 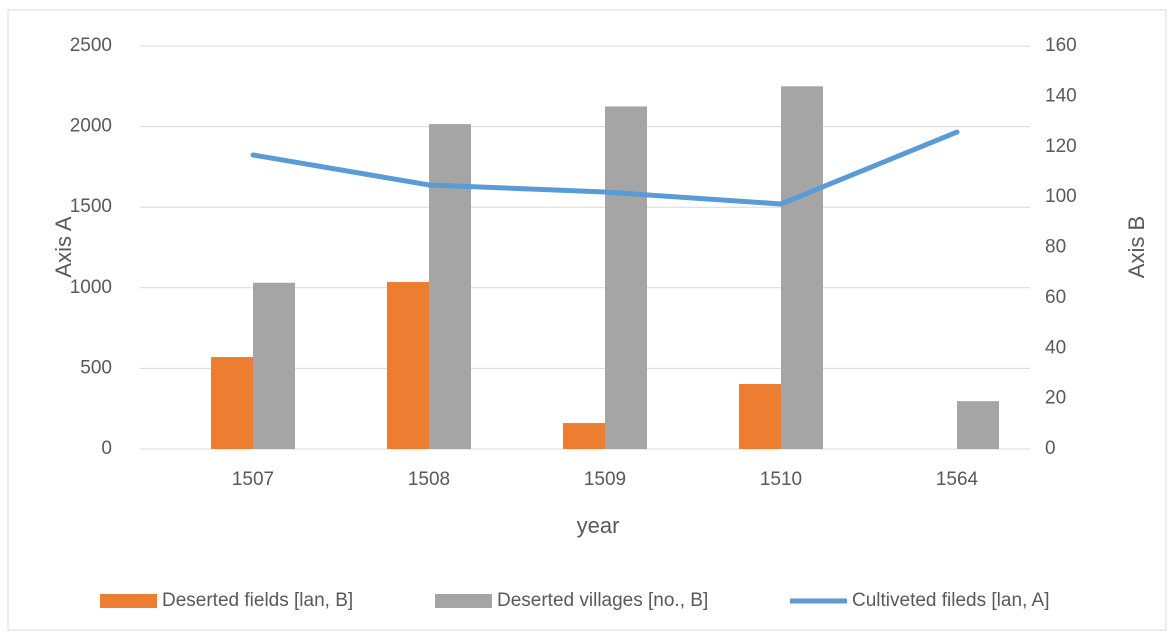 I want to click on y2-tick-label: 60, so click(x=1055, y=297).